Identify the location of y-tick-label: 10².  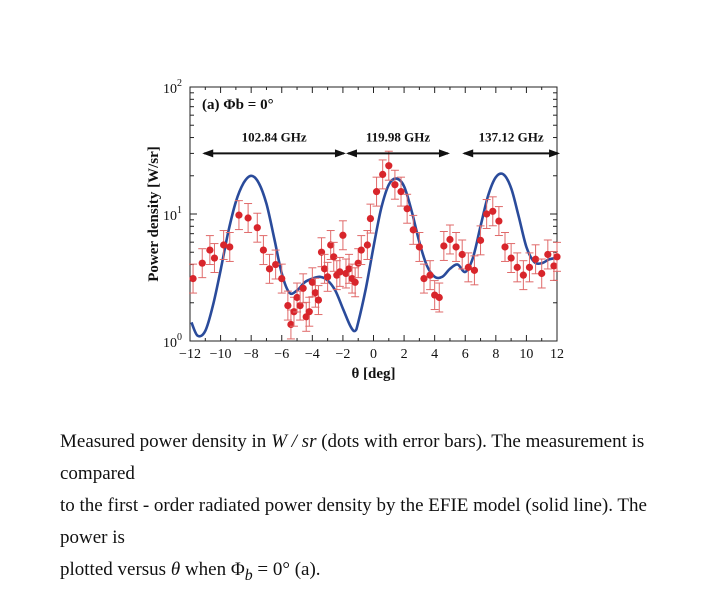
(172, 87).